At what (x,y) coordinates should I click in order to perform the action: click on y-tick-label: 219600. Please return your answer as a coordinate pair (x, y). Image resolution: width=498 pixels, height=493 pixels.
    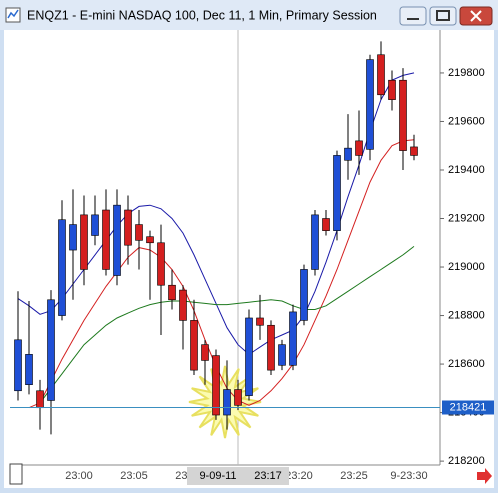
    Looking at the image, I should click on (466, 121).